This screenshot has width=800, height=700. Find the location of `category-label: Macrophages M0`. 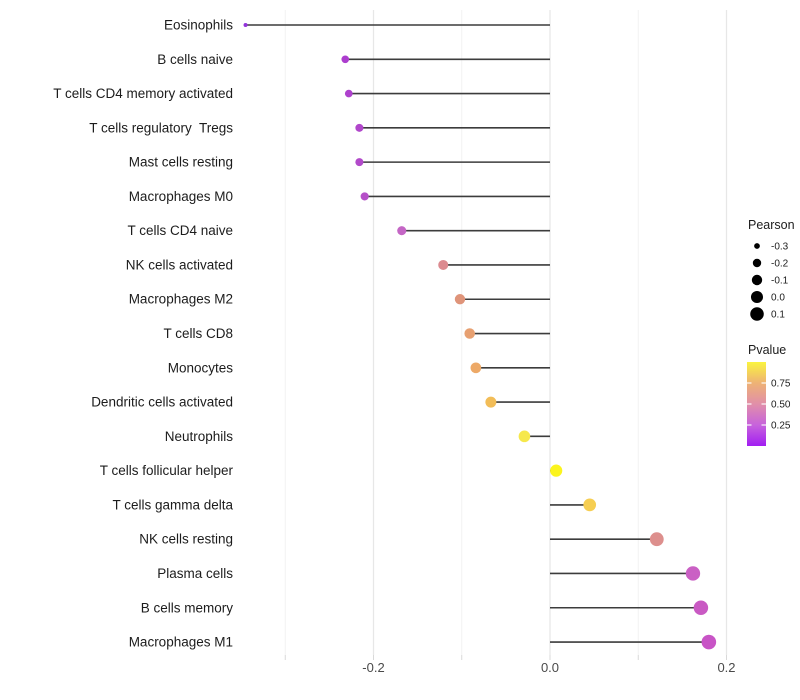

category-label: Macrophages M0 is located at coordinates (181, 196).